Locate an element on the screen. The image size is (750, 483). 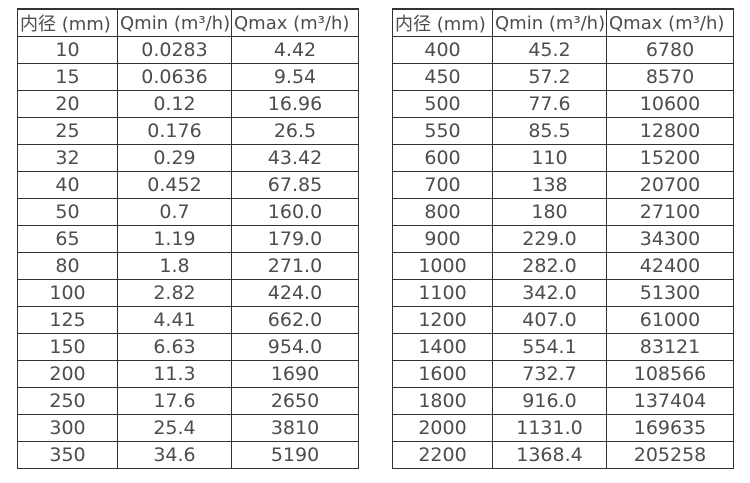
table-row: 400 45.2 6780 is located at coordinates (563, 50).